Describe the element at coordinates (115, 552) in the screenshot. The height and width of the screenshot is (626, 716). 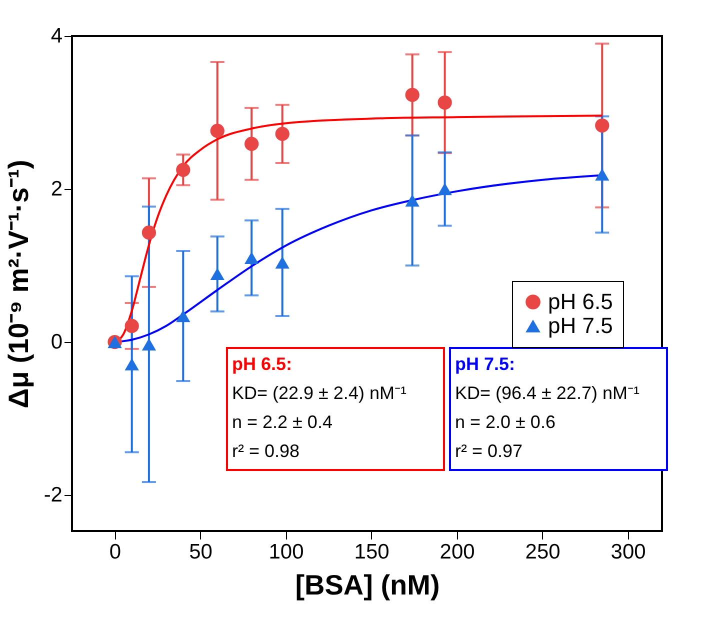
I see `x-tick-label: 0` at that location.